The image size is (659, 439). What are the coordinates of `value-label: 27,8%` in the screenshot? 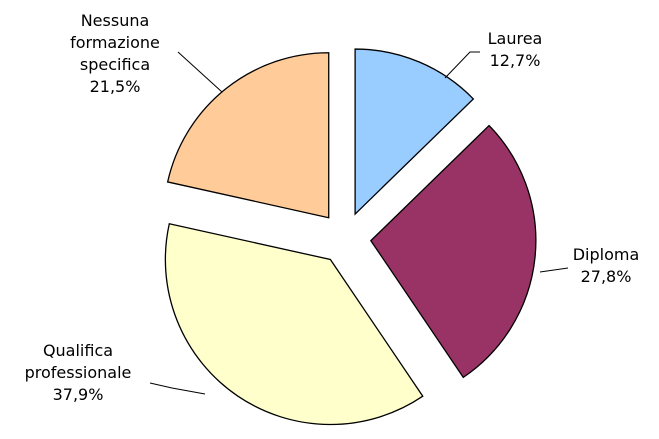 It's located at (606, 276).